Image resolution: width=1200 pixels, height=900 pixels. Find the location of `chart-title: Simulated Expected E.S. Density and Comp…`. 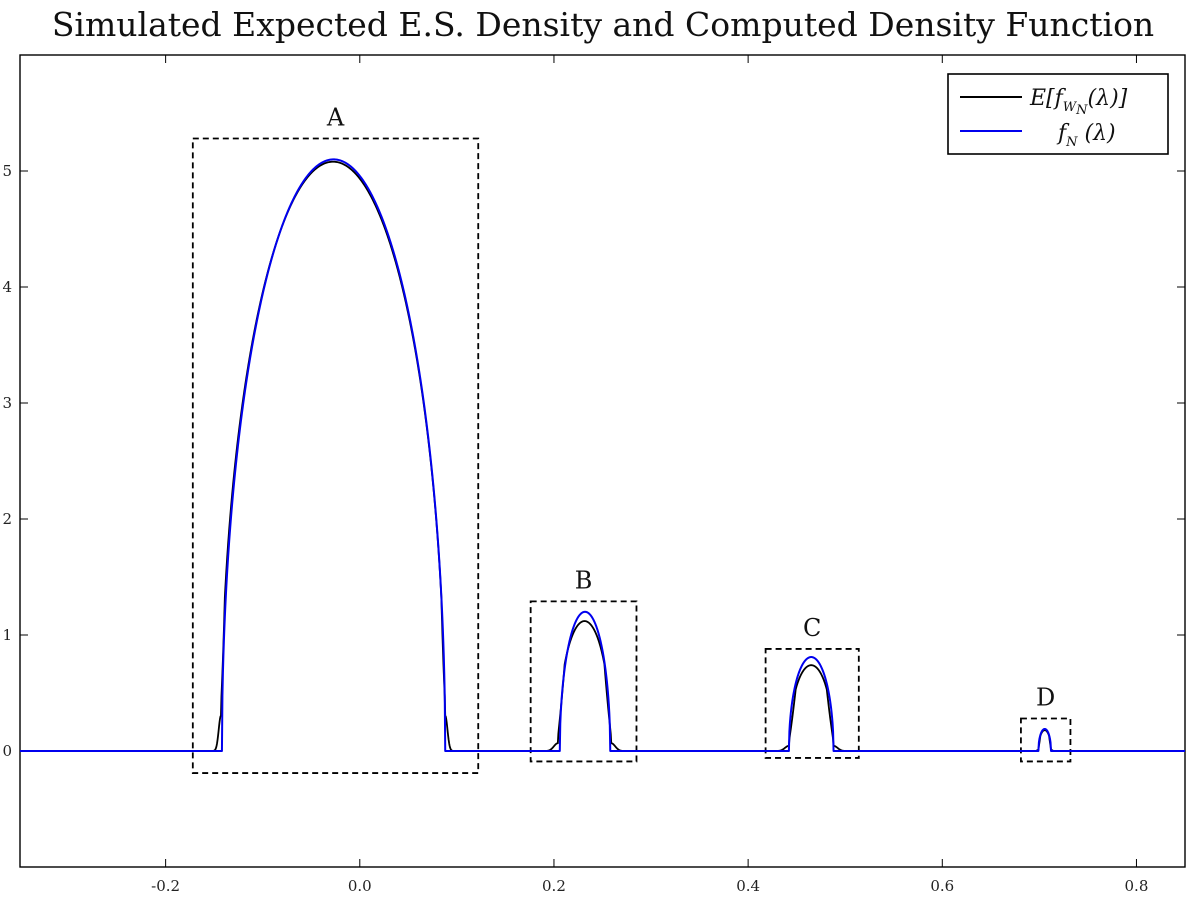

chart-title: Simulated Expected E.S. Density and Comp… is located at coordinates (603, 24).